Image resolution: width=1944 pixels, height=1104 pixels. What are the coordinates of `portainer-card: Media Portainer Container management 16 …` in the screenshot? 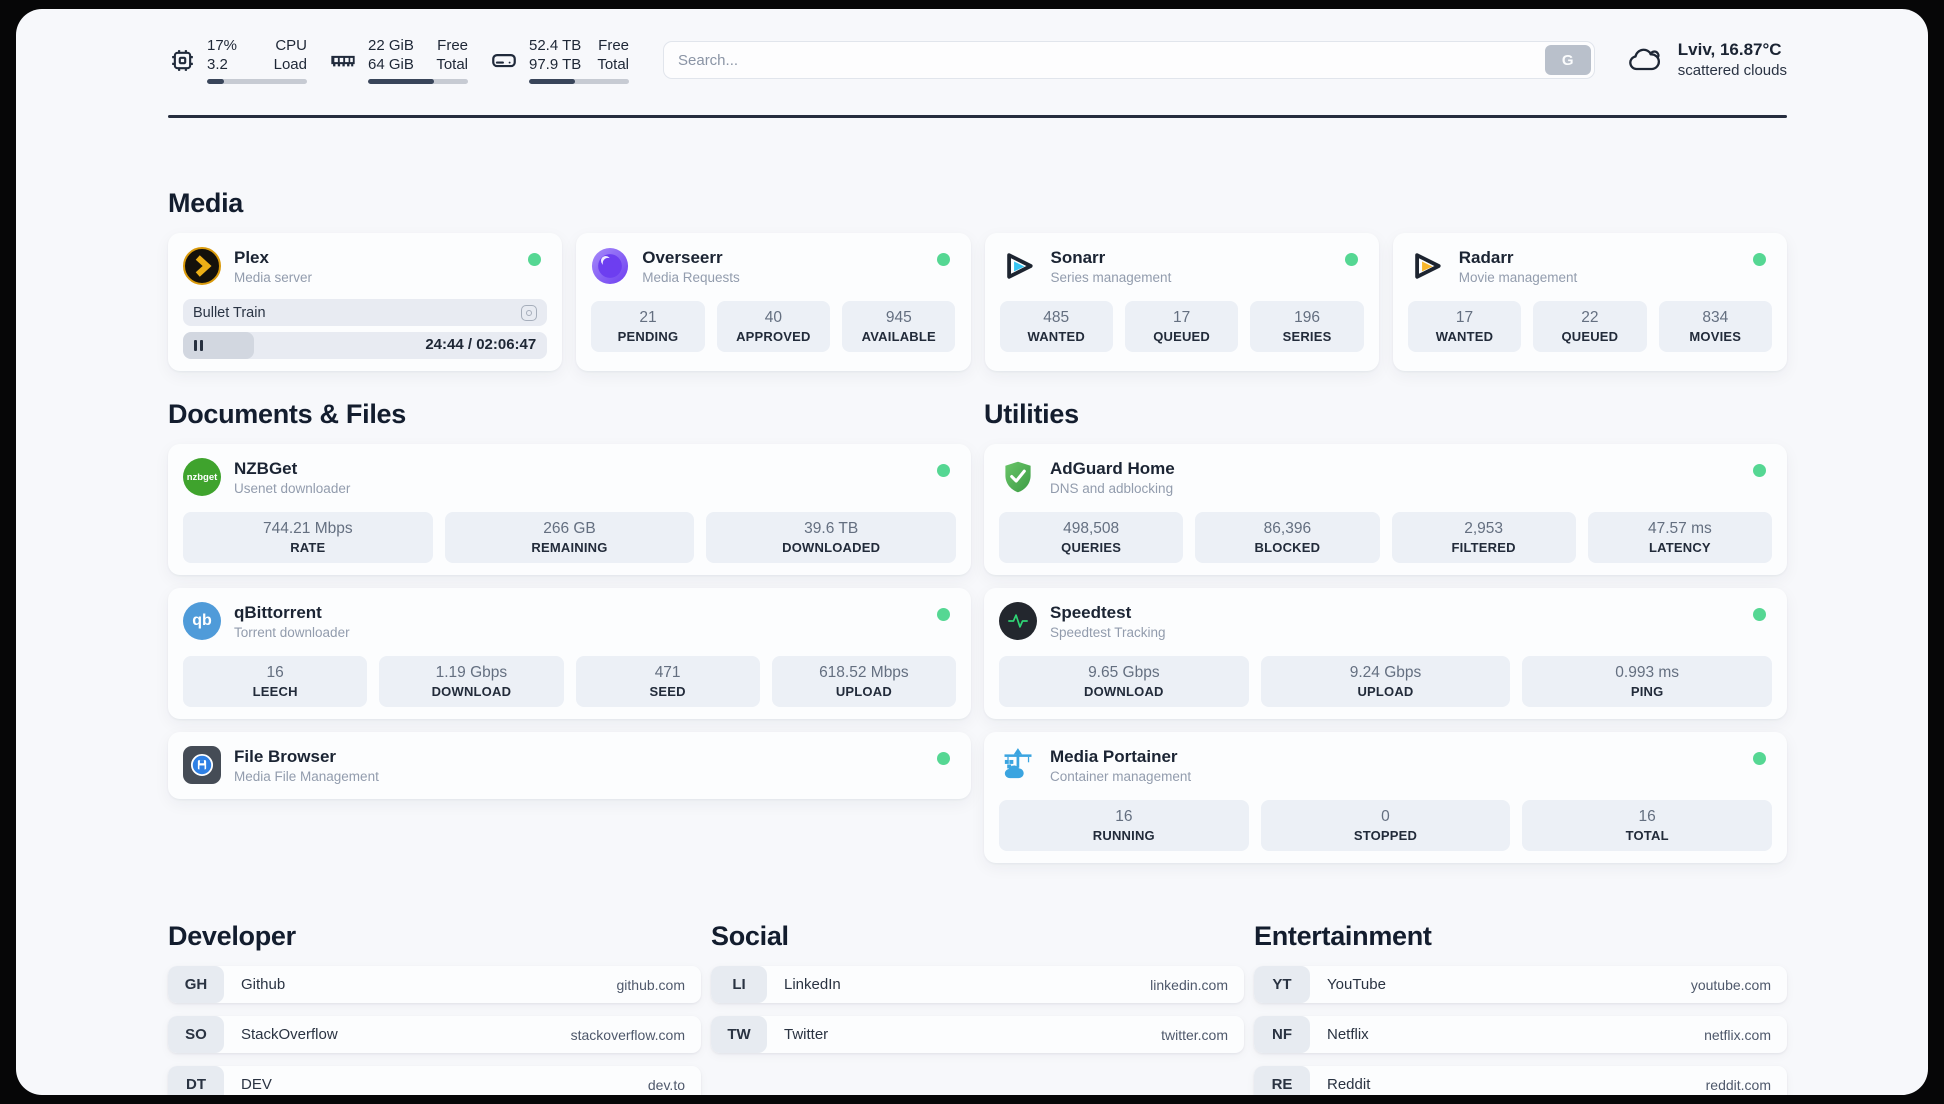 It's located at (1385, 797).